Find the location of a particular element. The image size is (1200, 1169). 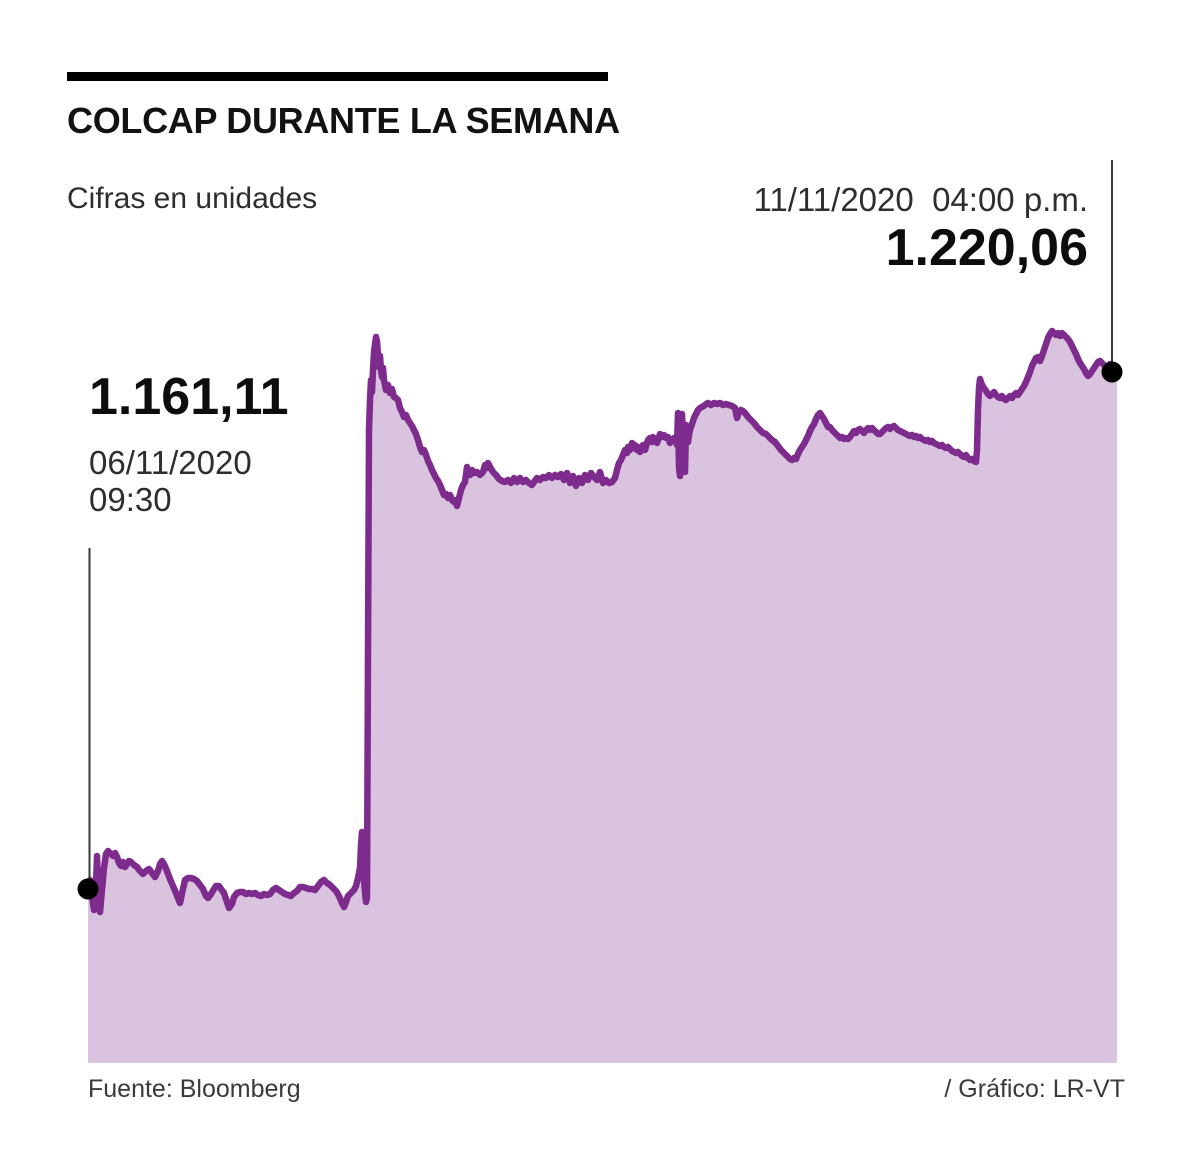

title-bar is located at coordinates (337, 76).